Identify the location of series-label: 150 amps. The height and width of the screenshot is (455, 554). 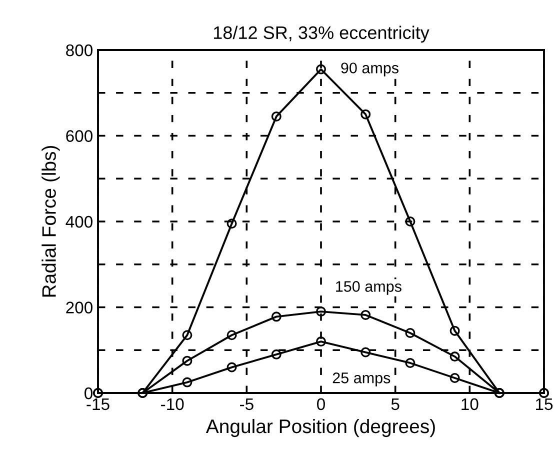
(369, 288).